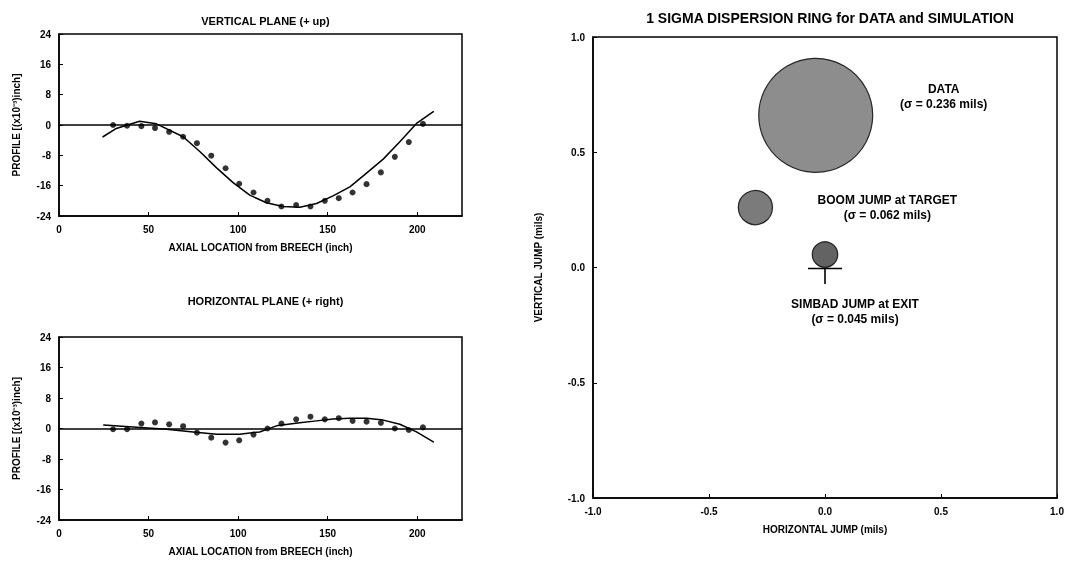 The height and width of the screenshot is (567, 1067). I want to click on annotation: SIMBAD JUMP at EXIT (σ = 0.045 mils), so click(855, 312).